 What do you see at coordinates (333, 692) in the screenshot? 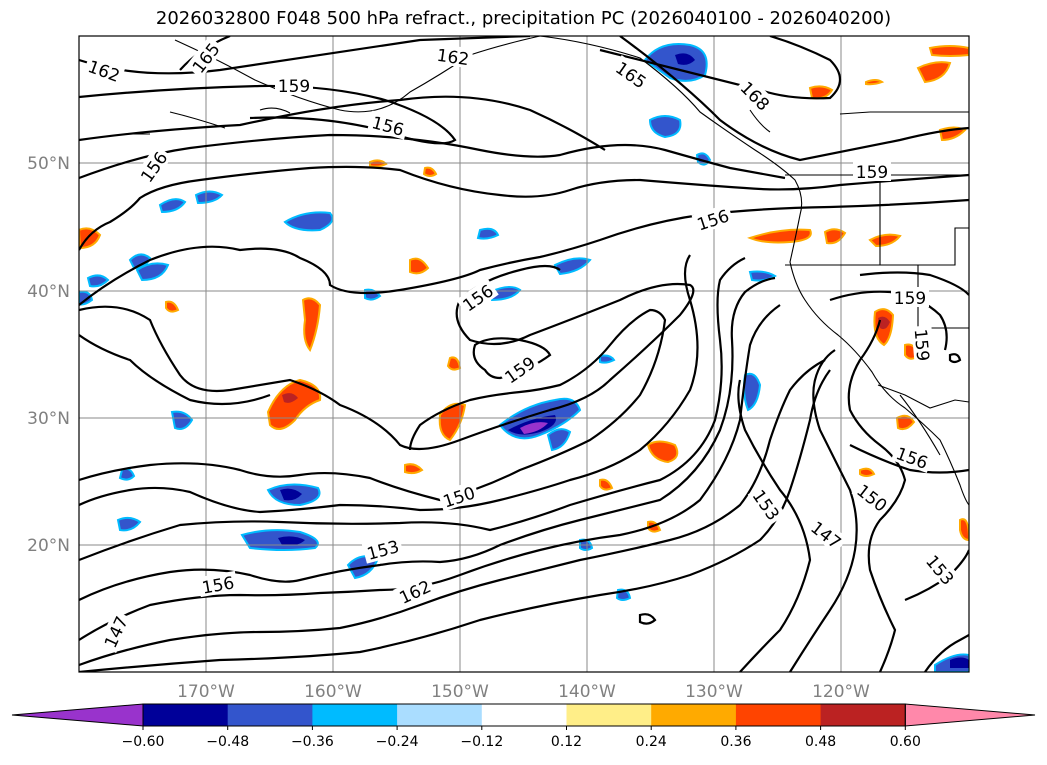
I see `lon-label: 160°W` at bounding box center [333, 692].